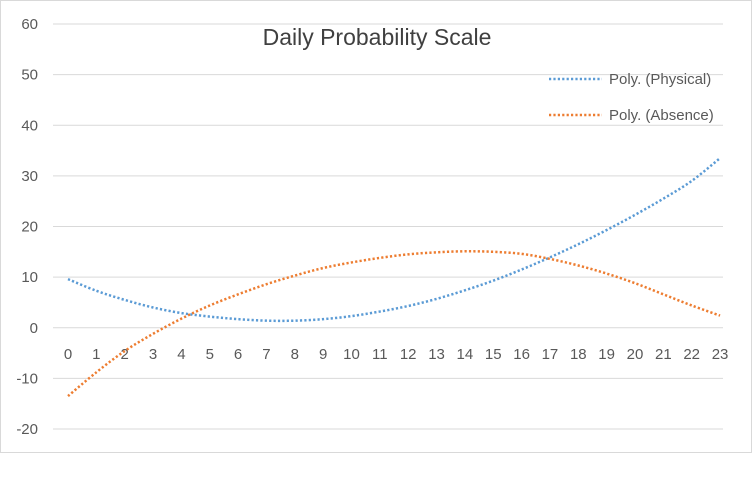  What do you see at coordinates (27, 378) in the screenshot?
I see `y-tick-label: -10` at bounding box center [27, 378].